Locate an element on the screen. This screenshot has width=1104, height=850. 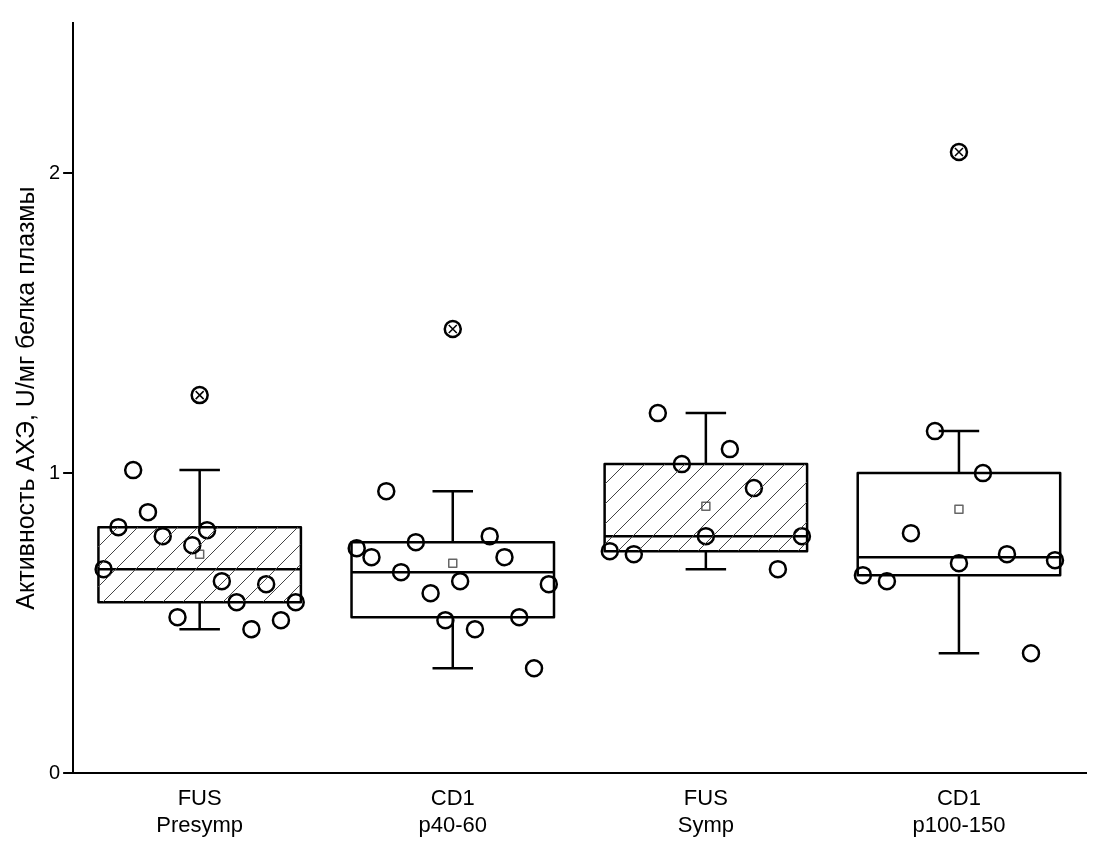
x-tick-label: FUS Presymp is located at coordinates (200, 811).